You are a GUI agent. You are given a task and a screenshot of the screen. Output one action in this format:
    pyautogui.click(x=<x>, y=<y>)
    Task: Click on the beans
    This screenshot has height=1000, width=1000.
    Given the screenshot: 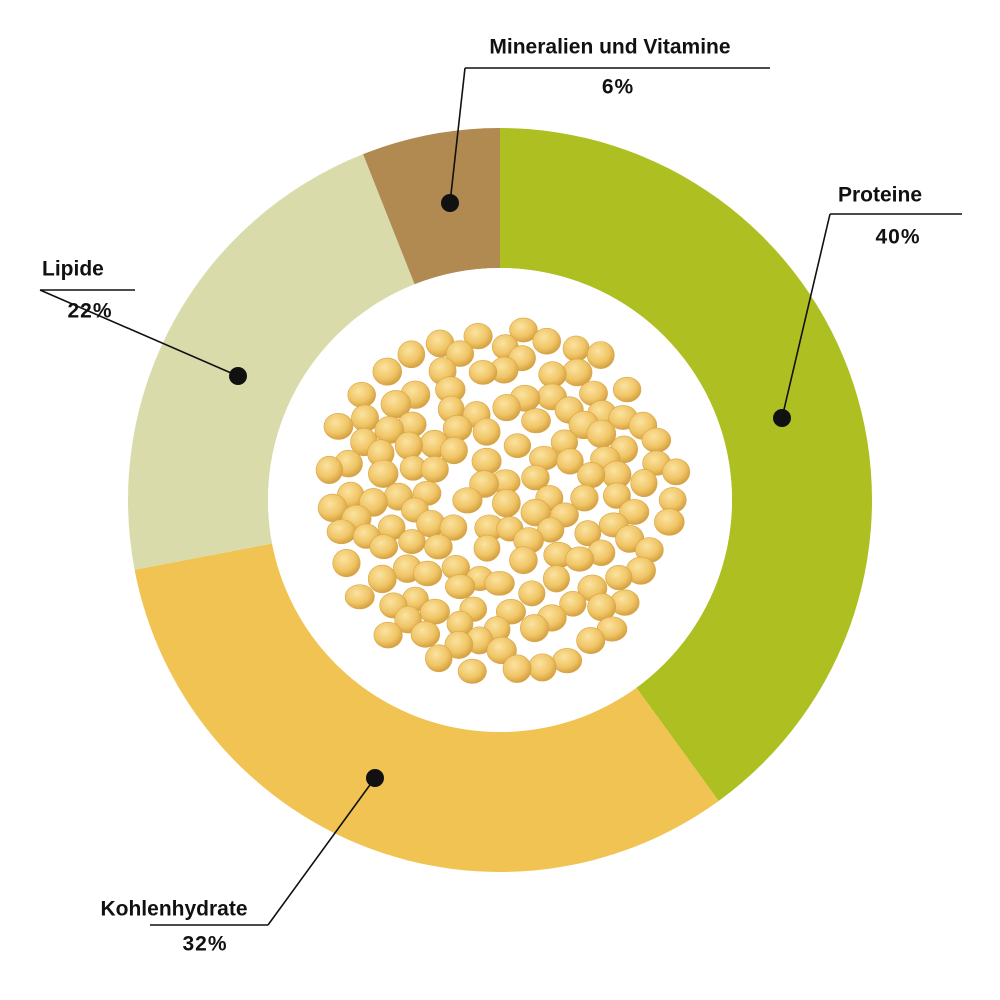 What is the action you would take?
    pyautogui.click(x=503, y=500)
    